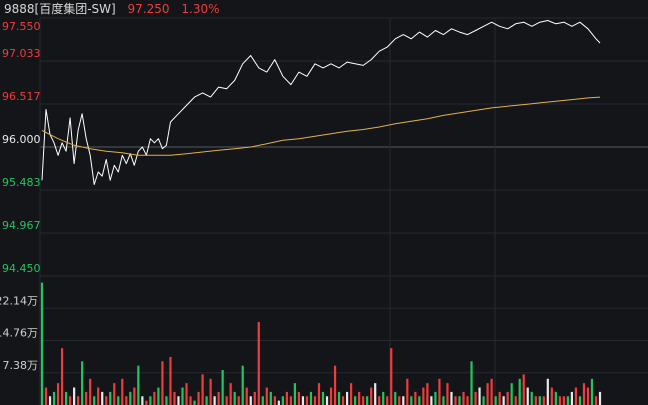 Image resolution: width=648 pixels, height=405 pixels. I want to click on price-tick-label: 96.000, so click(21, 139).